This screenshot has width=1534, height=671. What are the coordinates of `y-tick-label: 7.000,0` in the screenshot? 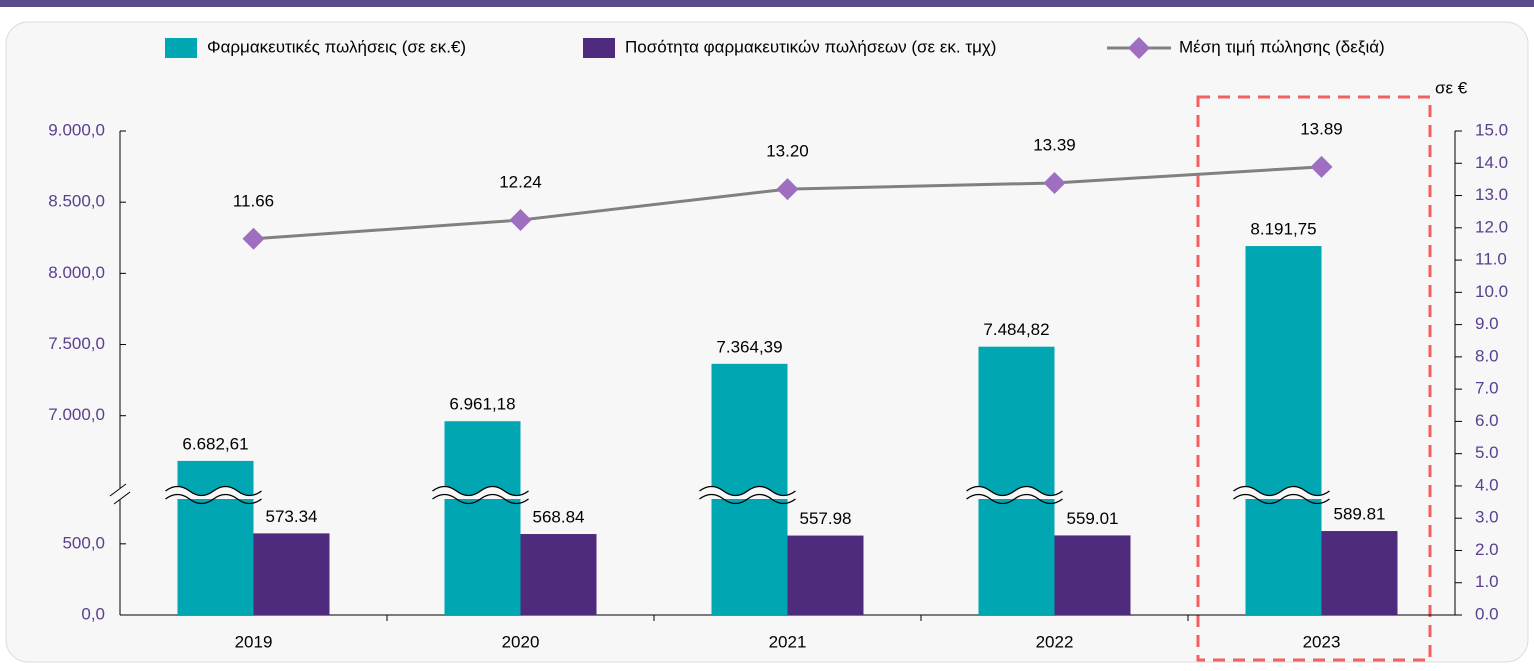 It's located at (76, 414).